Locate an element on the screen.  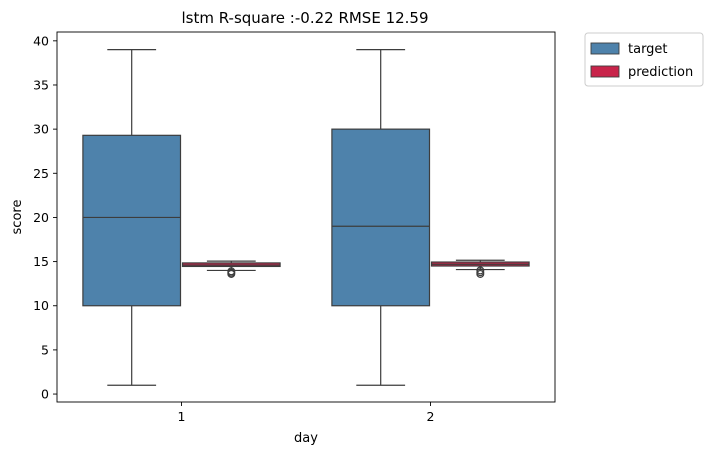
x-tick-label: 2 is located at coordinates (431, 416).